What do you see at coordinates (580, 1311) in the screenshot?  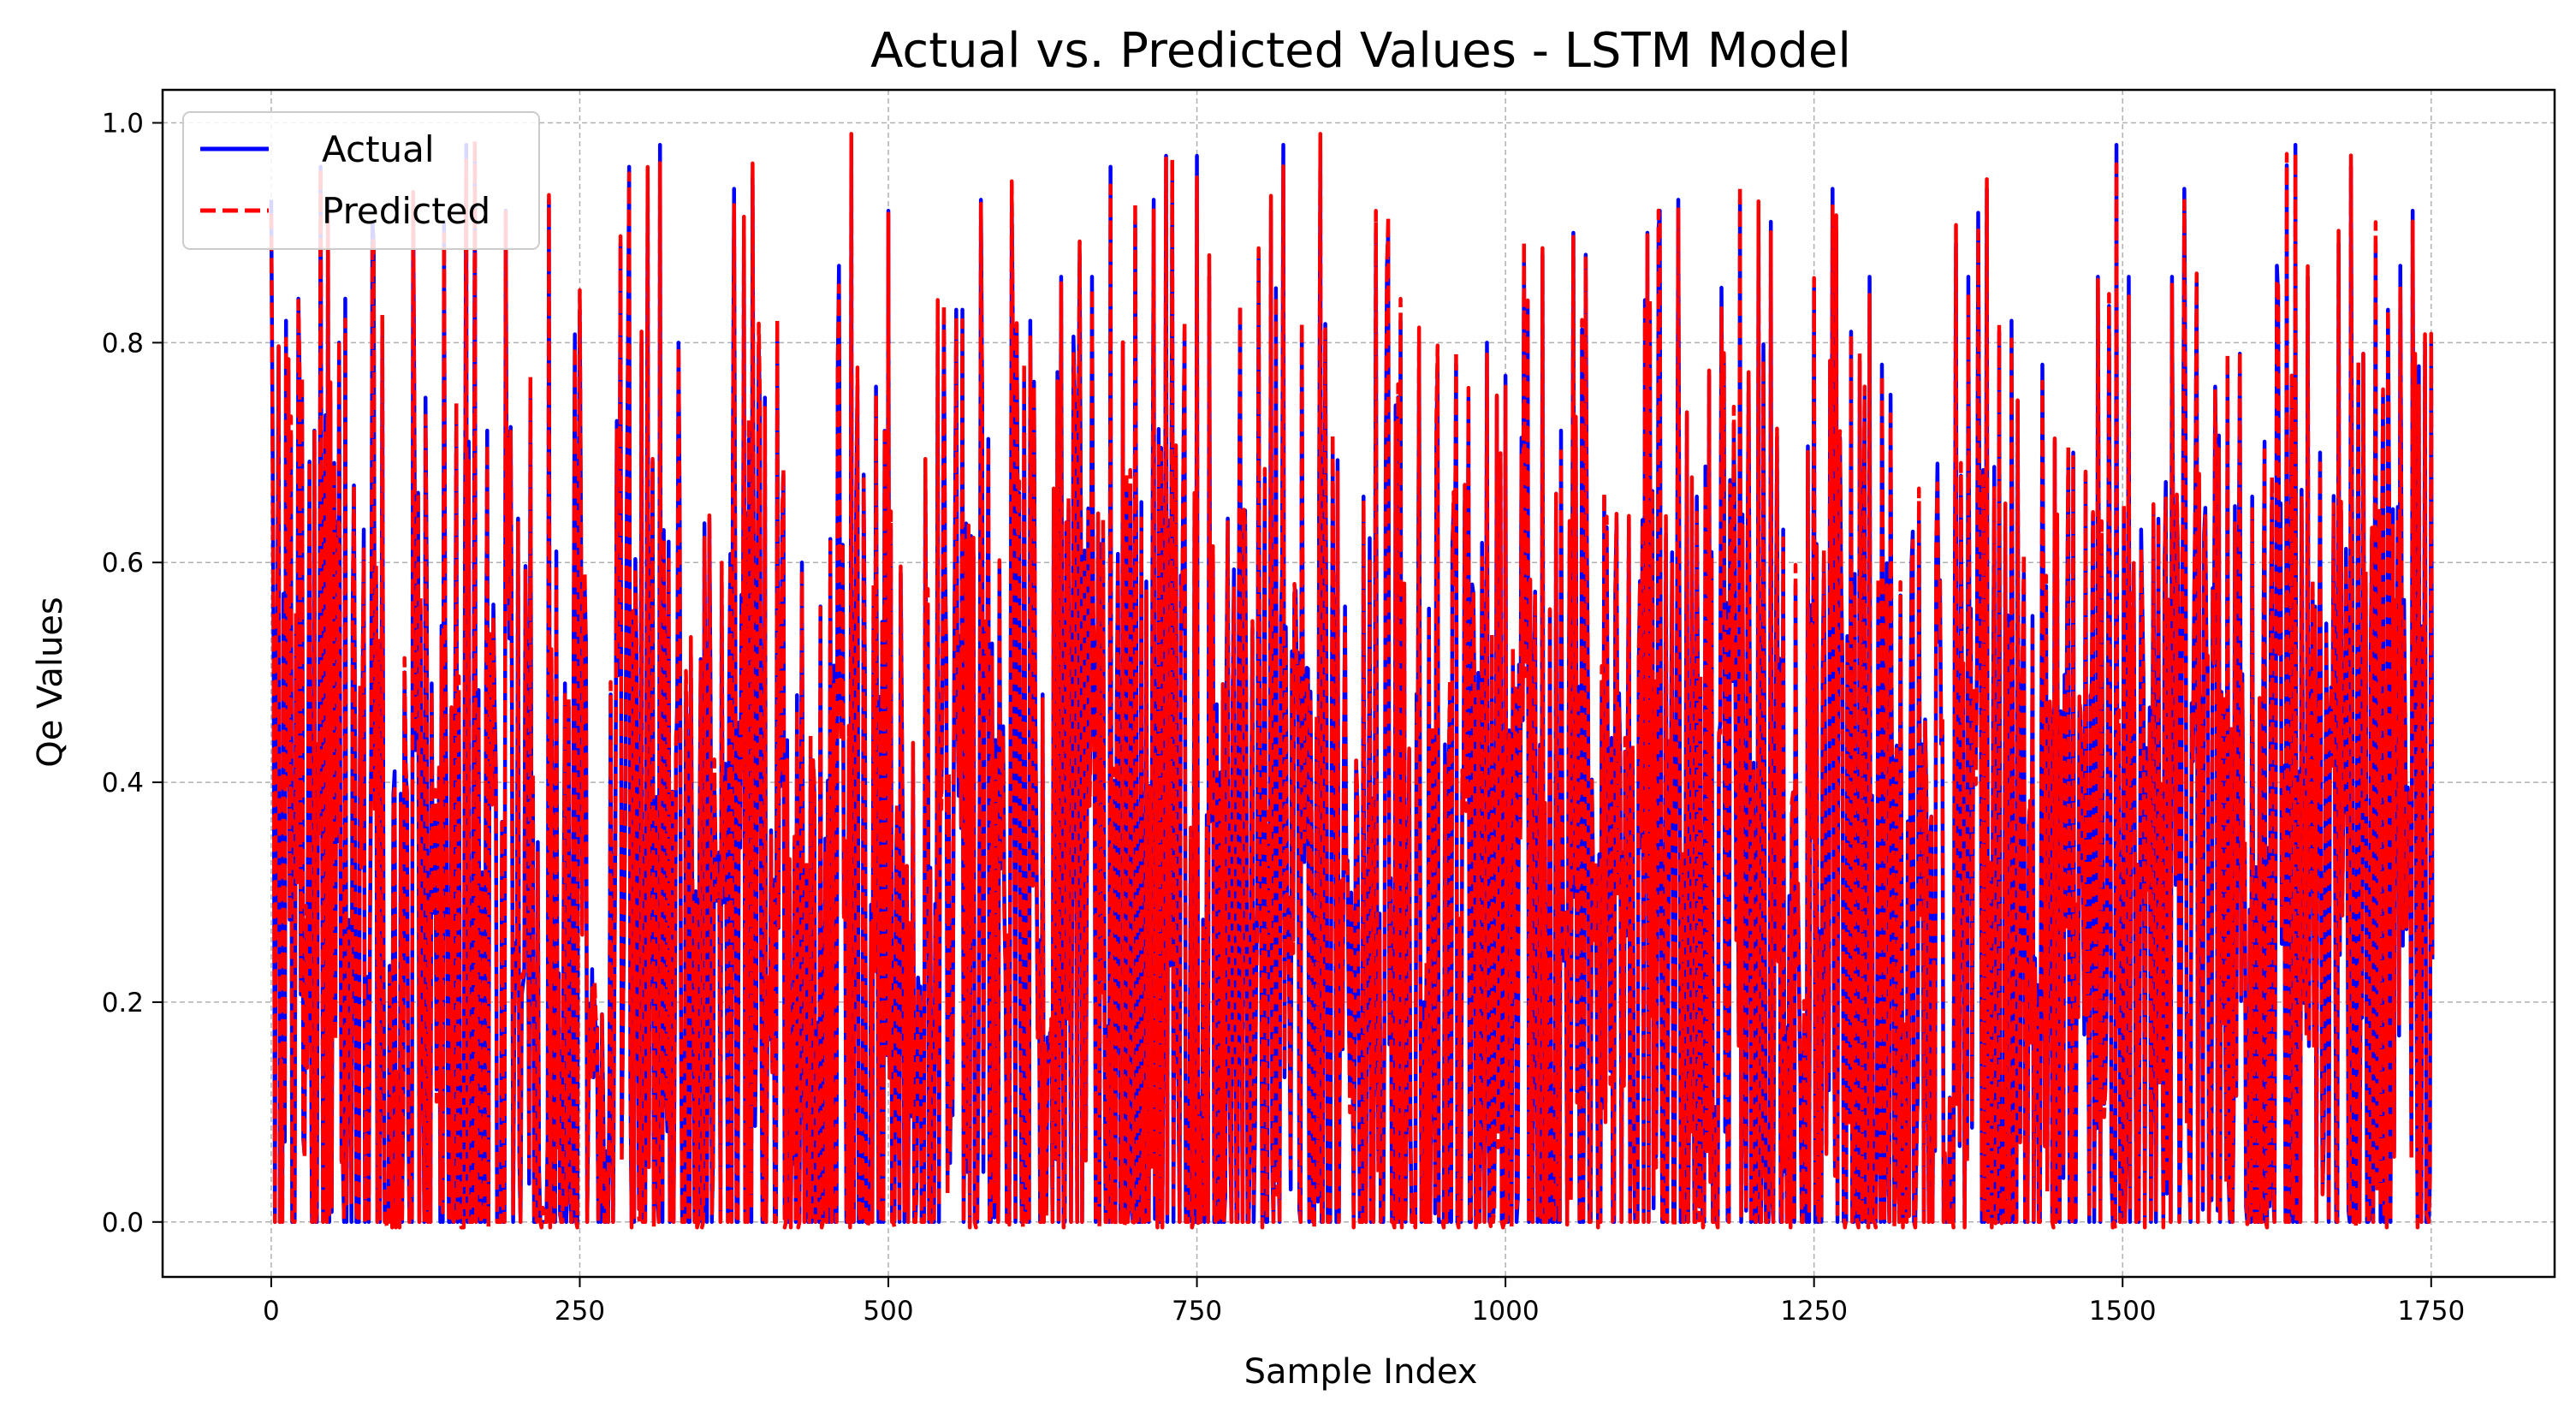 I see `x-tick-label: 250` at bounding box center [580, 1311].